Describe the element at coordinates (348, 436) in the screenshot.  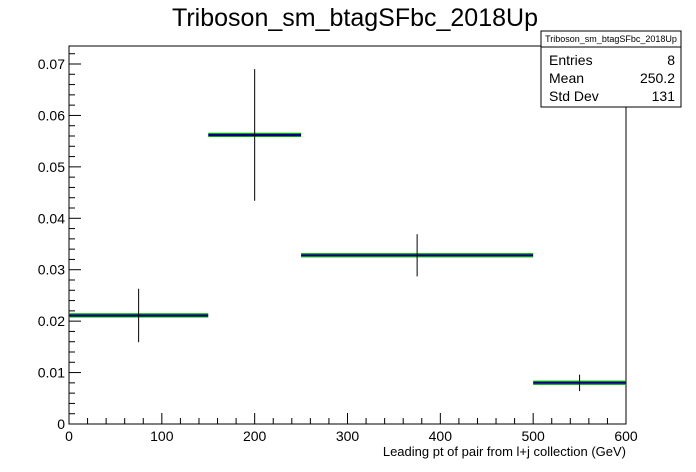
I see `x-tick-label: 300` at that location.